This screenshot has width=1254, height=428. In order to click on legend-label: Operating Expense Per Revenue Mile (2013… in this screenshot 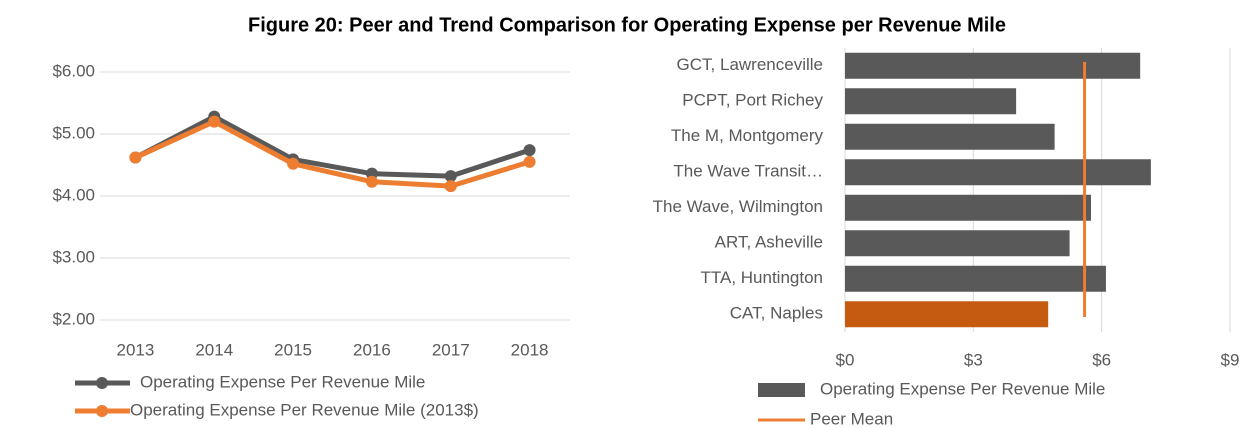, I will do `click(304, 409)`.